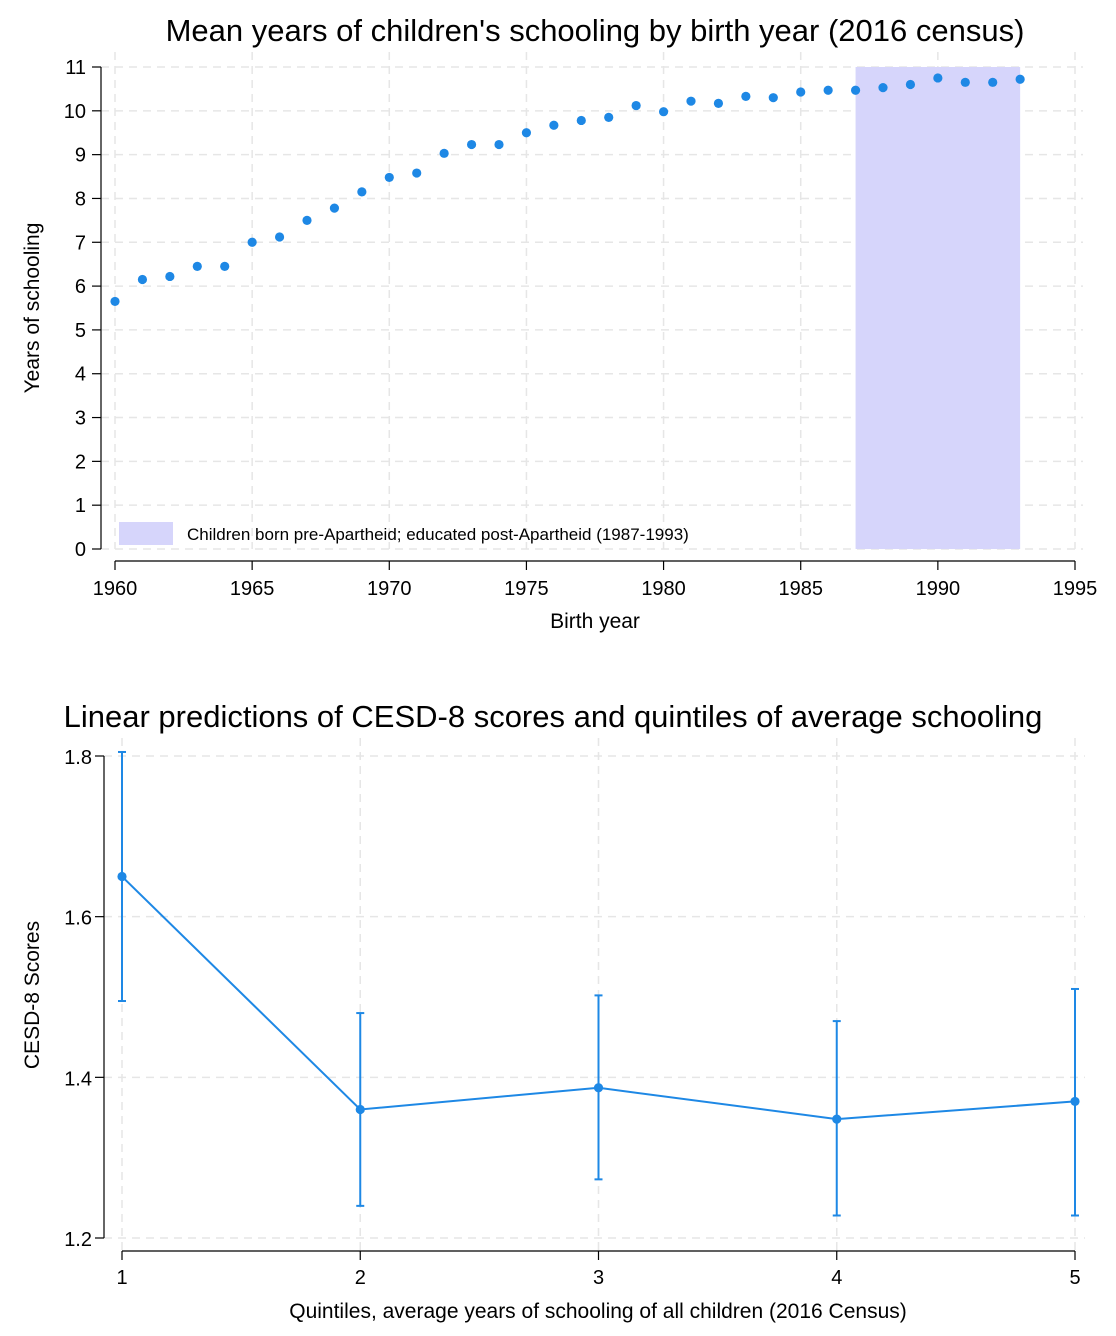 The image size is (1116, 1336). What do you see at coordinates (32, 995) in the screenshot?
I see `chart-2-y-axis-title: CESD-8 Scores` at bounding box center [32, 995].